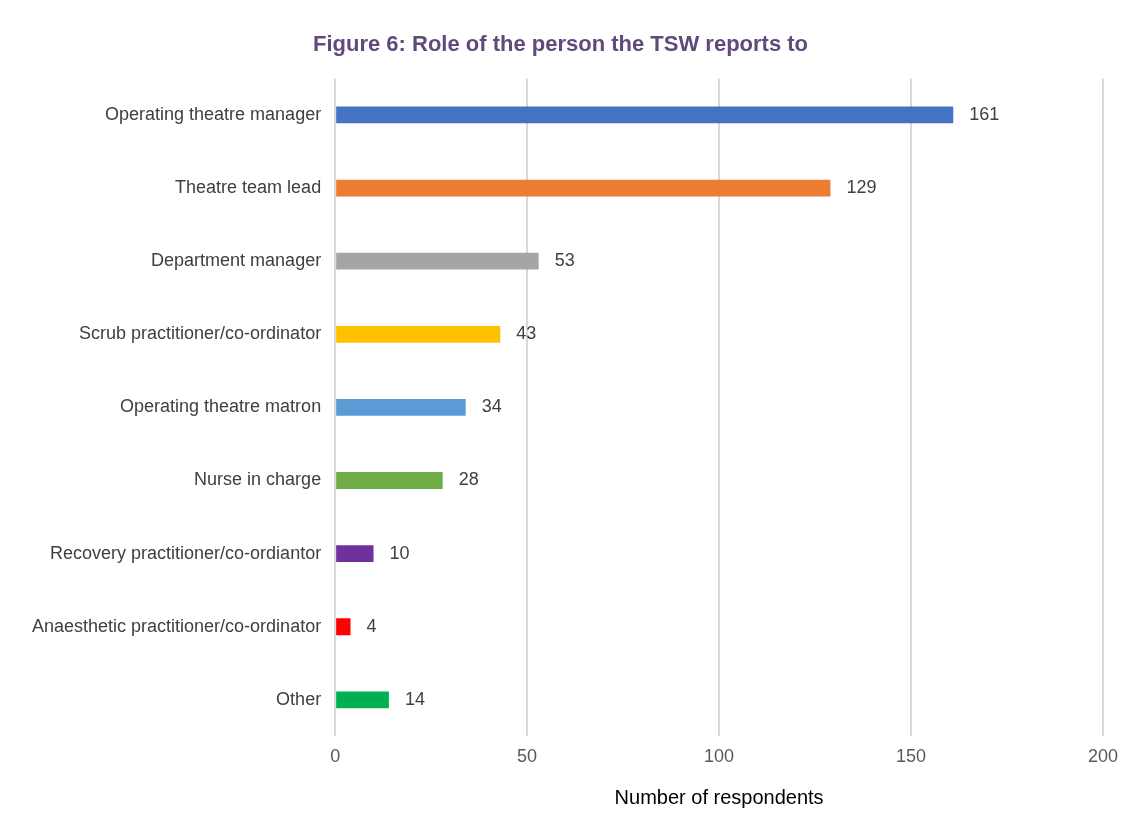  What do you see at coordinates (468, 479) in the screenshot?
I see `data-label: 28` at bounding box center [468, 479].